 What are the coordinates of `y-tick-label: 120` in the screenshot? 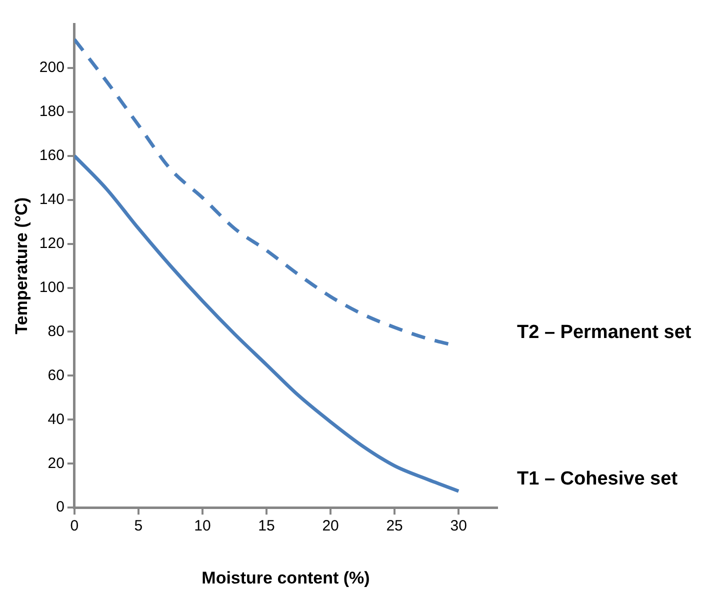 It's located at (51, 243).